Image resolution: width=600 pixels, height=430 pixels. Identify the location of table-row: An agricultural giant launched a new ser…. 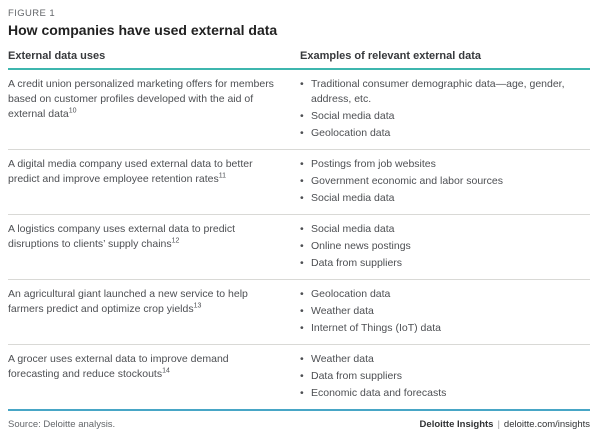
(299, 312).